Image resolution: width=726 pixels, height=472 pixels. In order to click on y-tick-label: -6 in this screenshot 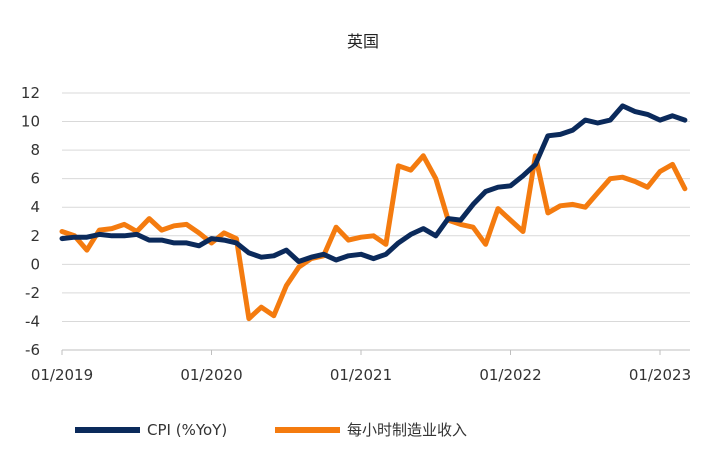, I will do `click(32, 350)`.